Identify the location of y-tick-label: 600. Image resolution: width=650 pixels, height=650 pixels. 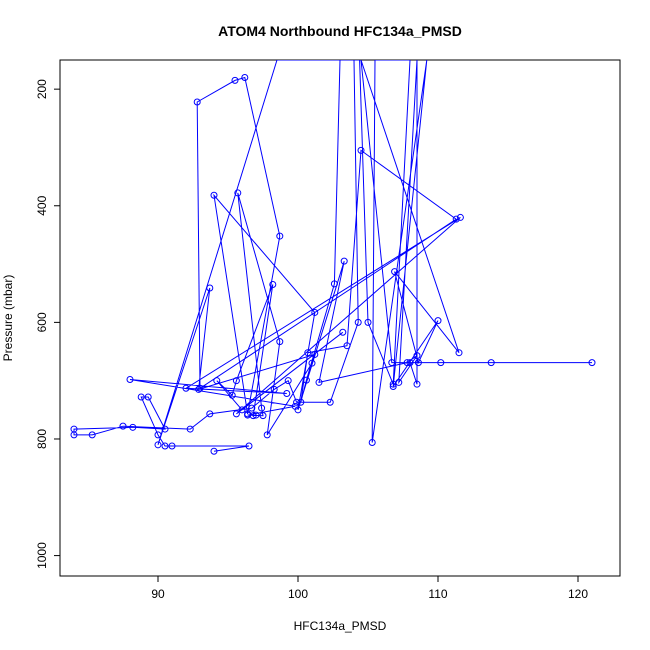
(42, 322).